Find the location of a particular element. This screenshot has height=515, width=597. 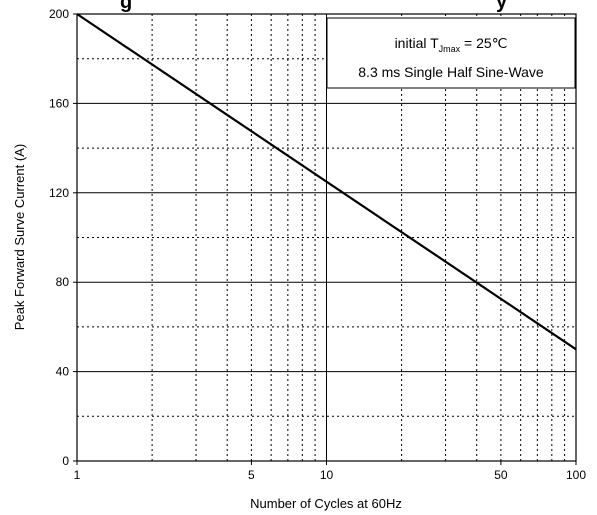

x-axis-title: Number of Cycles at 60Hz is located at coordinates (326, 503).